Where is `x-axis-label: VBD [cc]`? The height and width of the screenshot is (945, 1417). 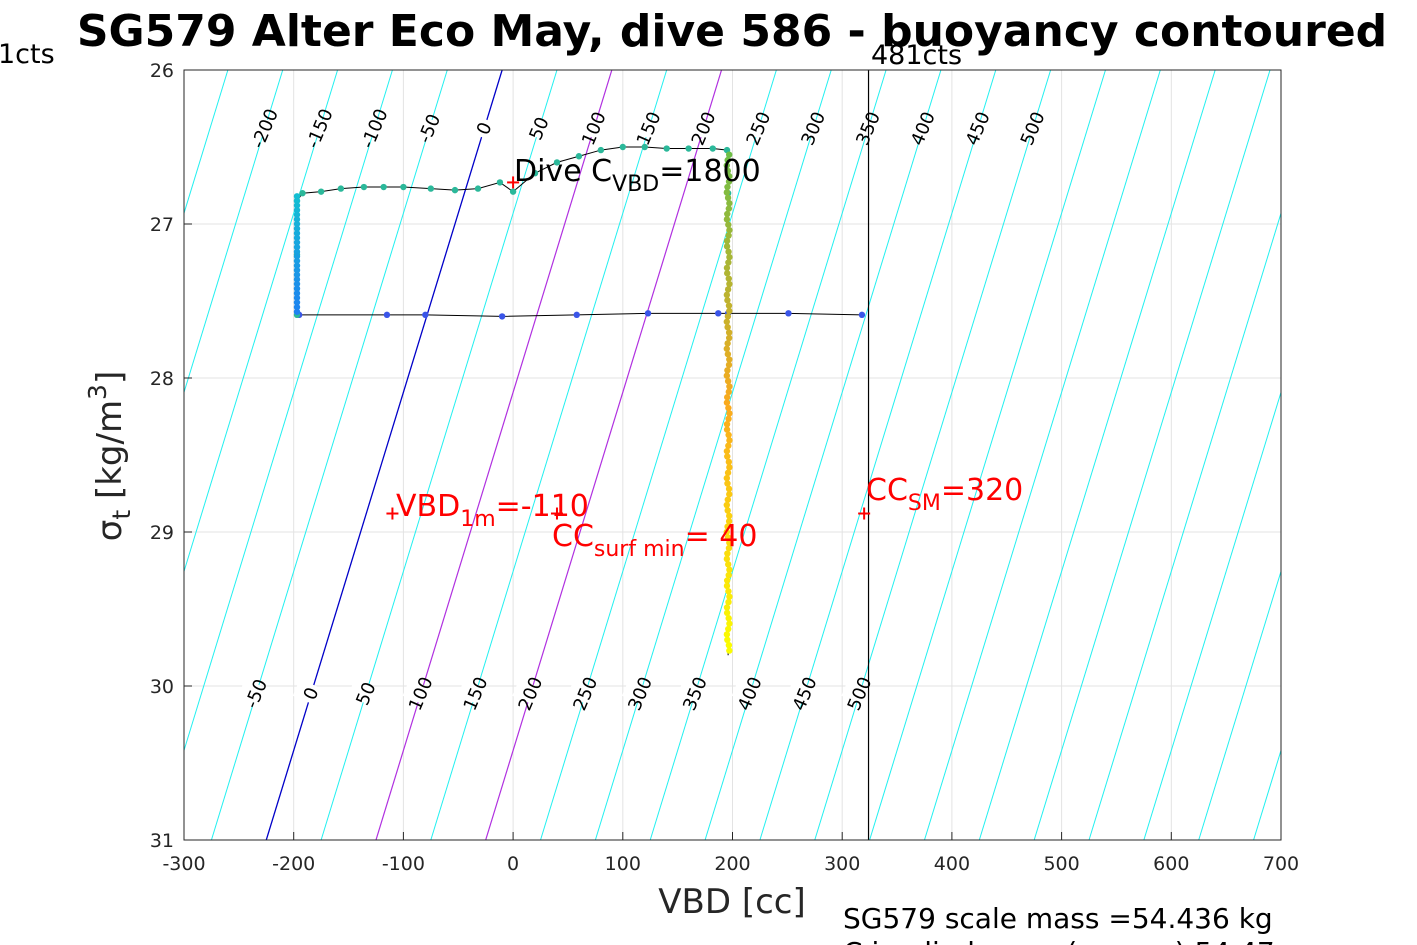
x-axis-label: VBD [cc] is located at coordinates (732, 902).